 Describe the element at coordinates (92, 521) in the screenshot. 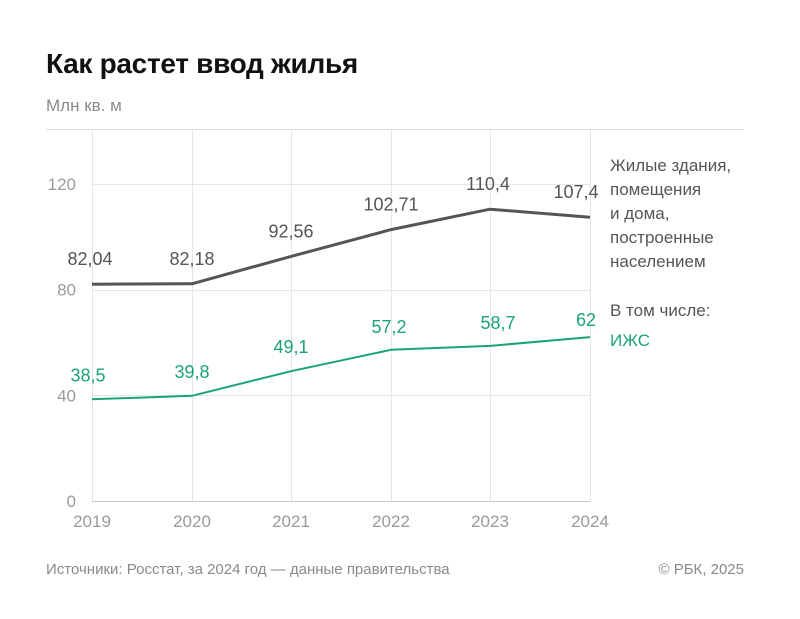

I see `x-tick-label: 2019` at that location.